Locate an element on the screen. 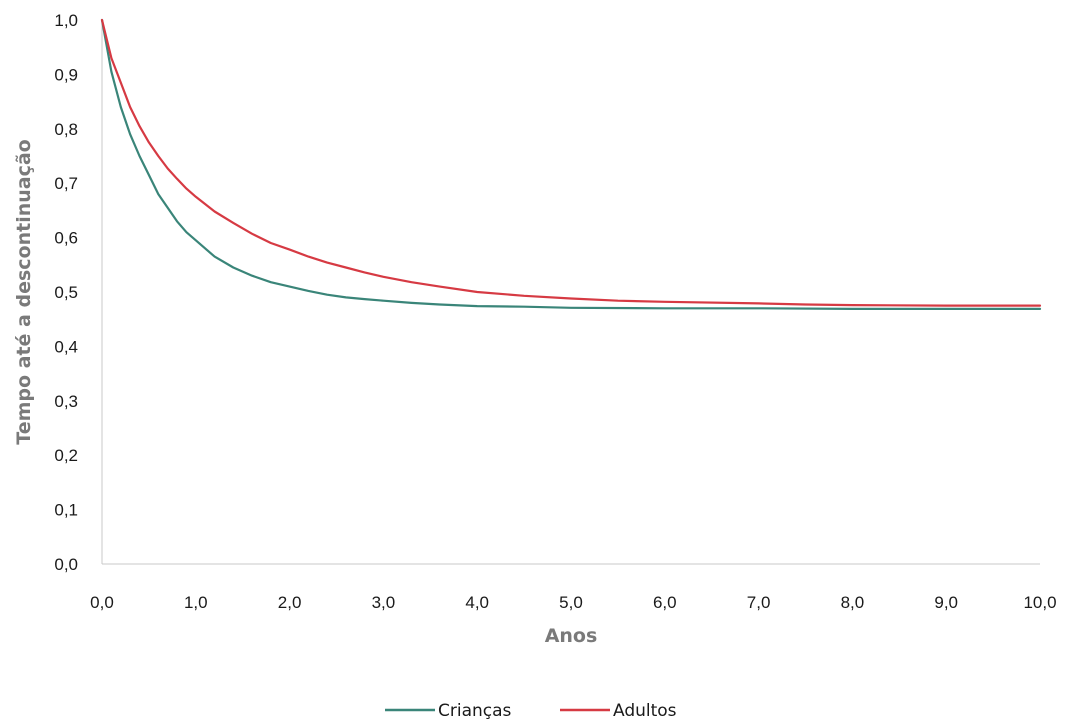  x-tick-label: 7,0 is located at coordinates (759, 602).